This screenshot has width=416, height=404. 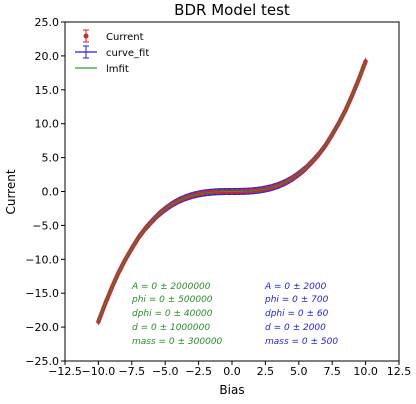 What do you see at coordinates (295, 287) in the screenshot?
I see `annotation-line: A = 0 ± 2000` at bounding box center [295, 287].